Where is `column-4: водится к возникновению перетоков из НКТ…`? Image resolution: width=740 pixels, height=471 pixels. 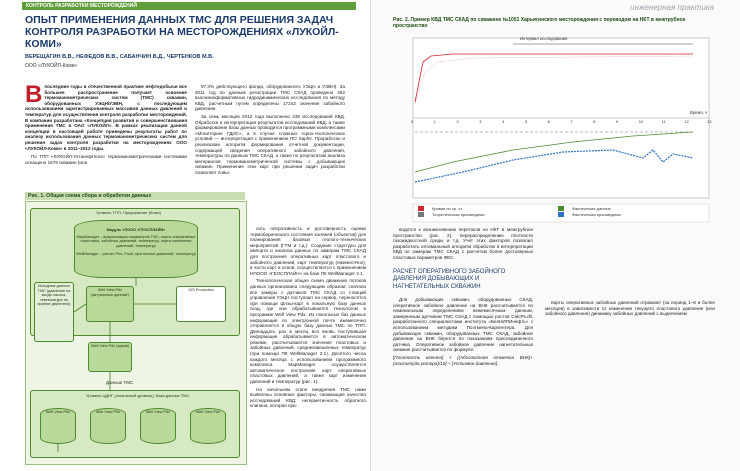
column-4: водится к возникновению перетоков из НКТ… is located at coordinates (463, 297).